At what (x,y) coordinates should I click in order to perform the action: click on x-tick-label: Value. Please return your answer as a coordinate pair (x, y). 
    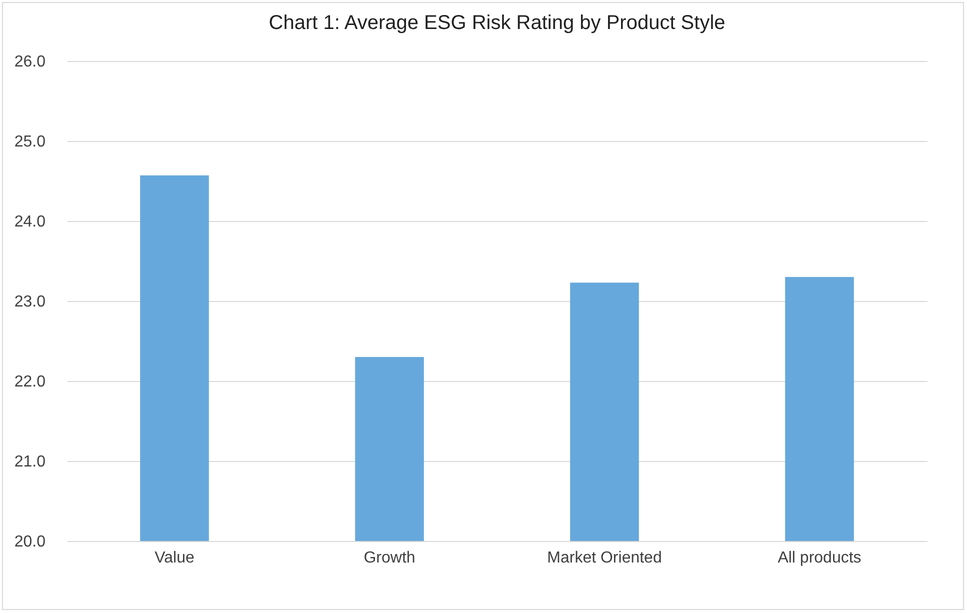
    Looking at the image, I should click on (174, 558).